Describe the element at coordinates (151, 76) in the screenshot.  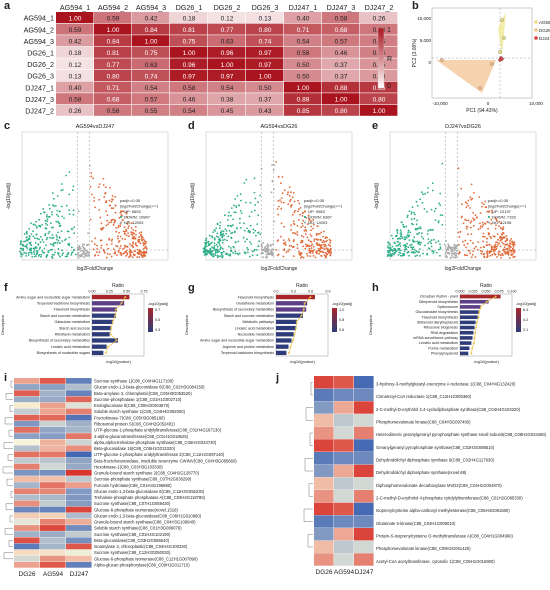
I see `heatmap-a-cell-value: 0.74` at that location.